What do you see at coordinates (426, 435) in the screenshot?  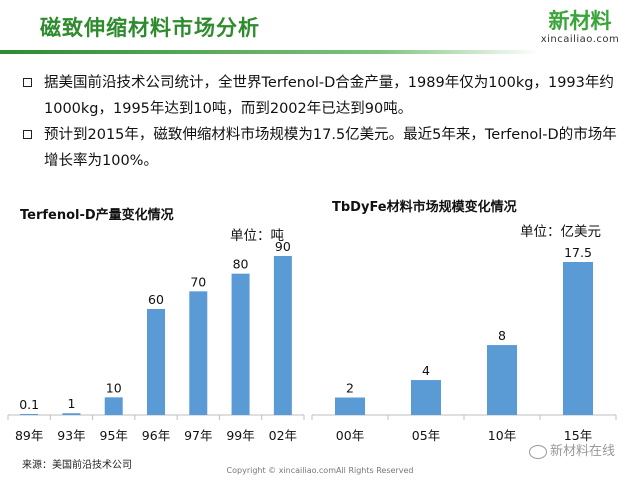 I see `x-tick-label: 05年` at bounding box center [426, 435].